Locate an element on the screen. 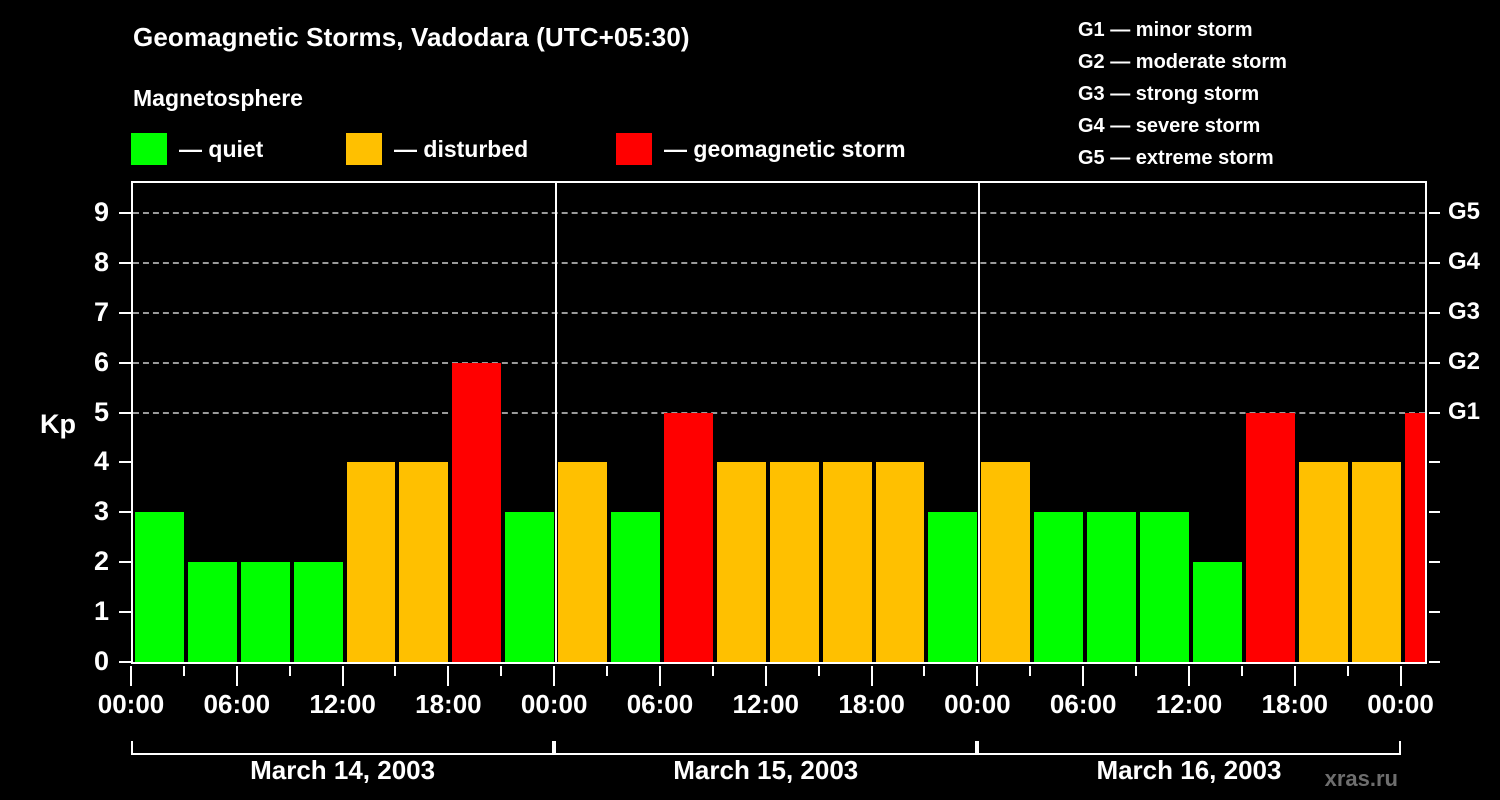 Image resolution: width=1500 pixels, height=800 pixels. y-tick-label: 9 is located at coordinates (101, 211).